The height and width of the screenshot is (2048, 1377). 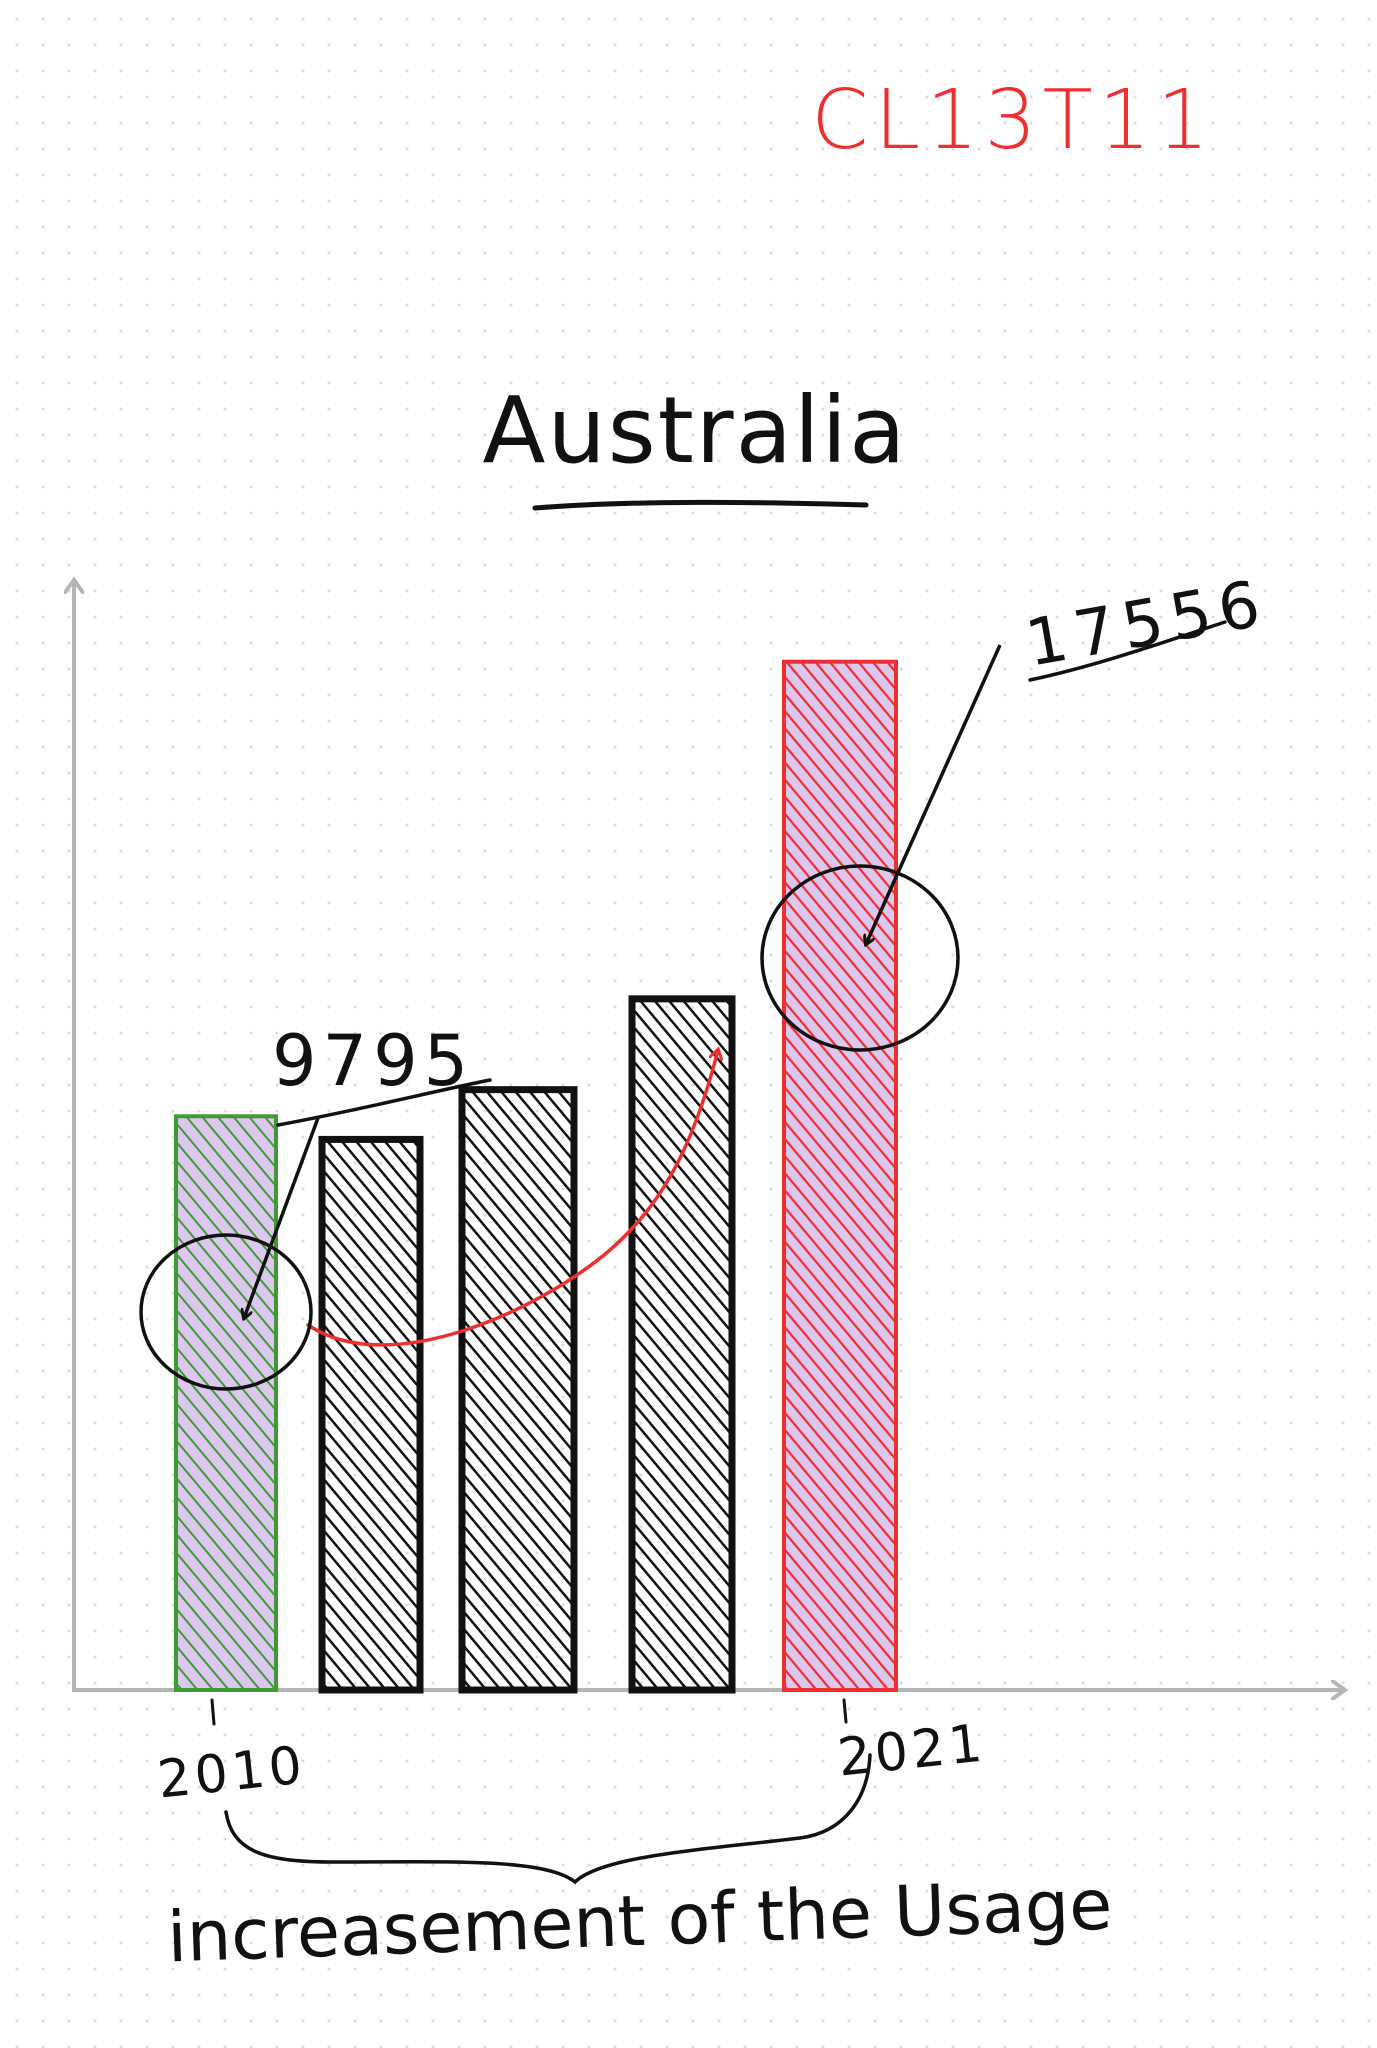 What do you see at coordinates (213, 1712) in the screenshot?
I see `x-tick-2010` at bounding box center [213, 1712].